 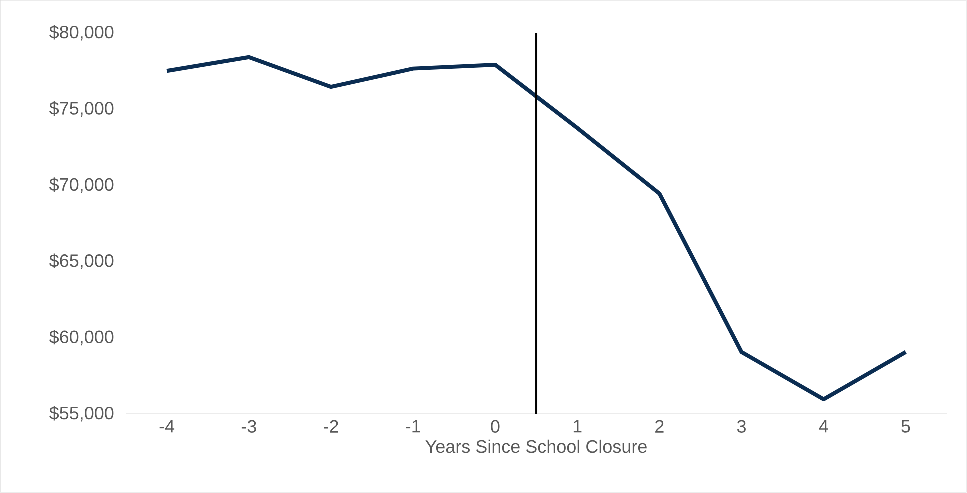 I want to click on x-tick-label: -4, so click(x=167, y=426).